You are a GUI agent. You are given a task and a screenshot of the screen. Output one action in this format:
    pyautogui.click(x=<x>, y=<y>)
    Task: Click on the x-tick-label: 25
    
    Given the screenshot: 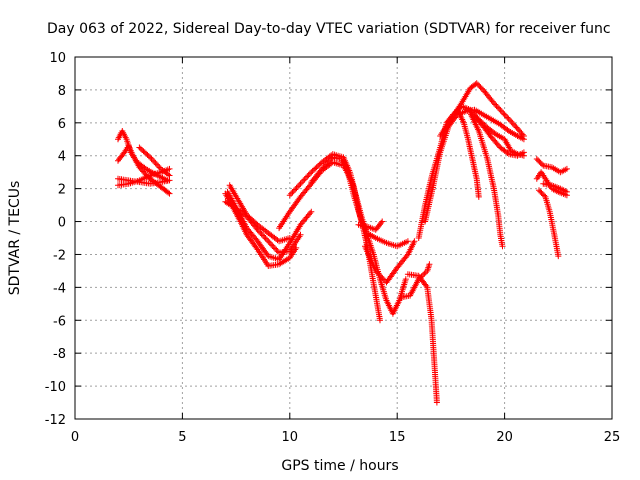 What is the action you would take?
    pyautogui.click(x=612, y=437)
    